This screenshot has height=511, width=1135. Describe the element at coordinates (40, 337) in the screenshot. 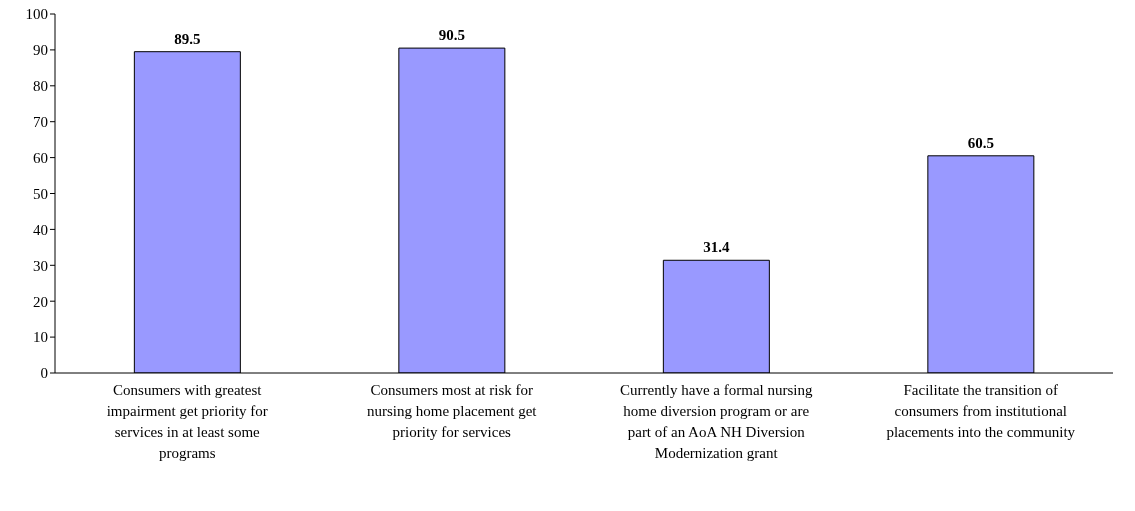

I see `y-tick-label: 10` at that location.